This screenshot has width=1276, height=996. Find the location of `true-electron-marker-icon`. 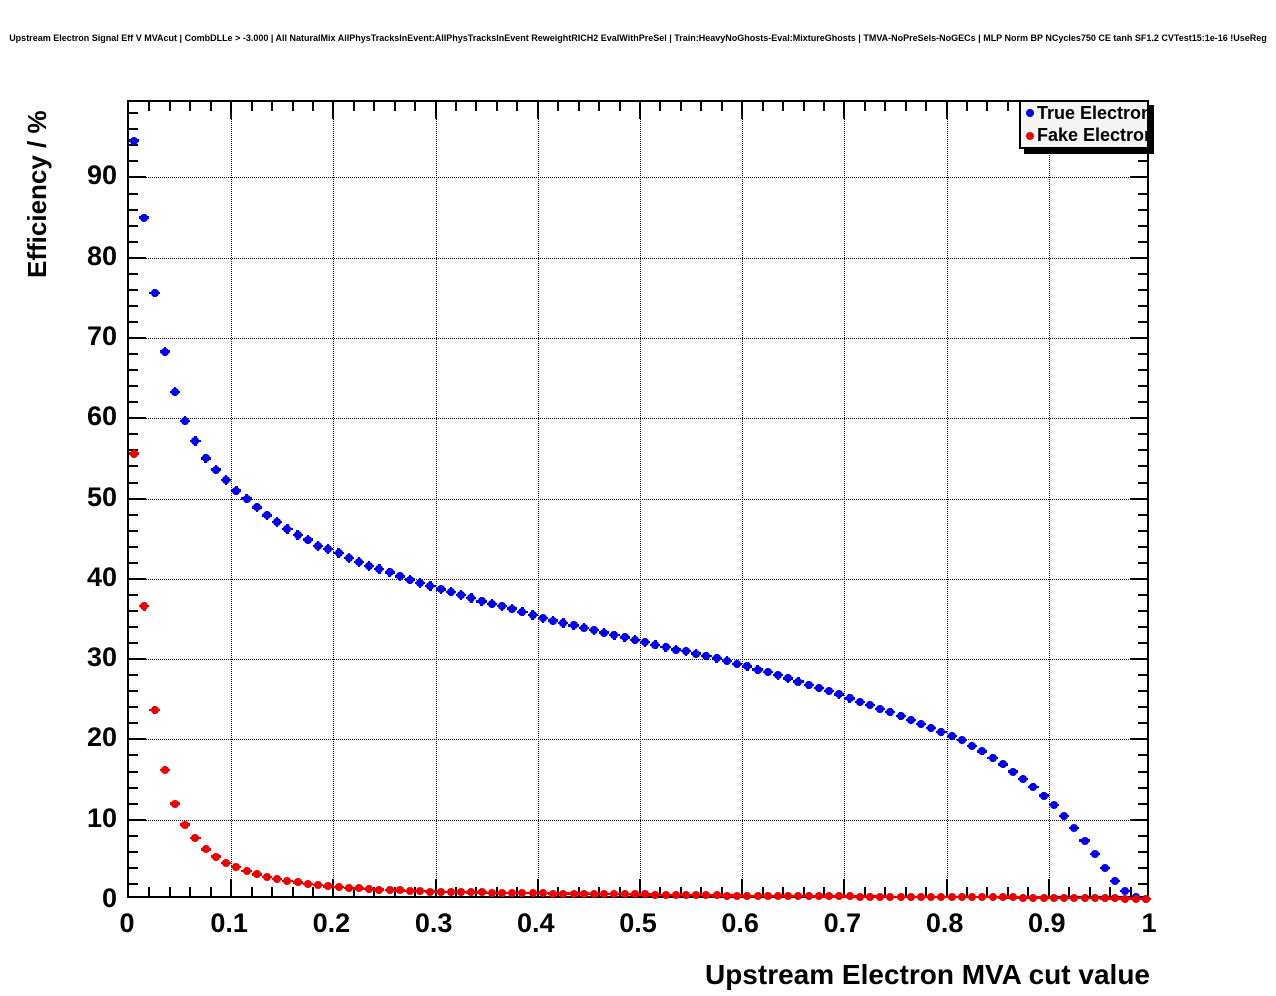

true-electron-marker-icon is located at coordinates (1030, 113).